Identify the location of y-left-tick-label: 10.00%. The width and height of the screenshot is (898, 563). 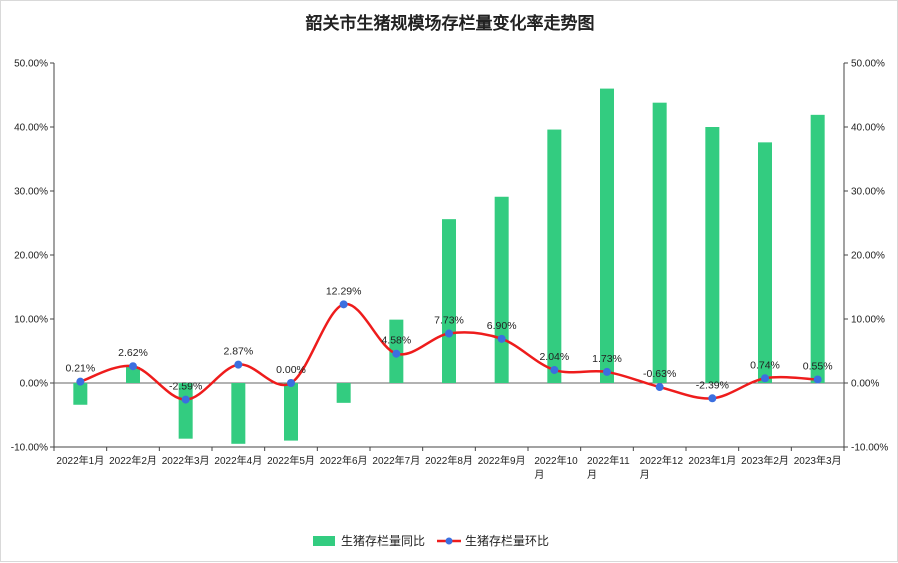
(31, 320).